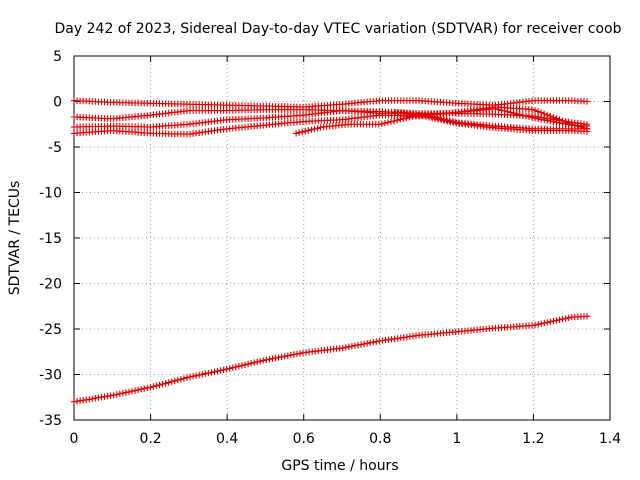 Image resolution: width=640 pixels, height=480 pixels. What do you see at coordinates (227, 439) in the screenshot?
I see `x-tick-label: 0.4` at bounding box center [227, 439].